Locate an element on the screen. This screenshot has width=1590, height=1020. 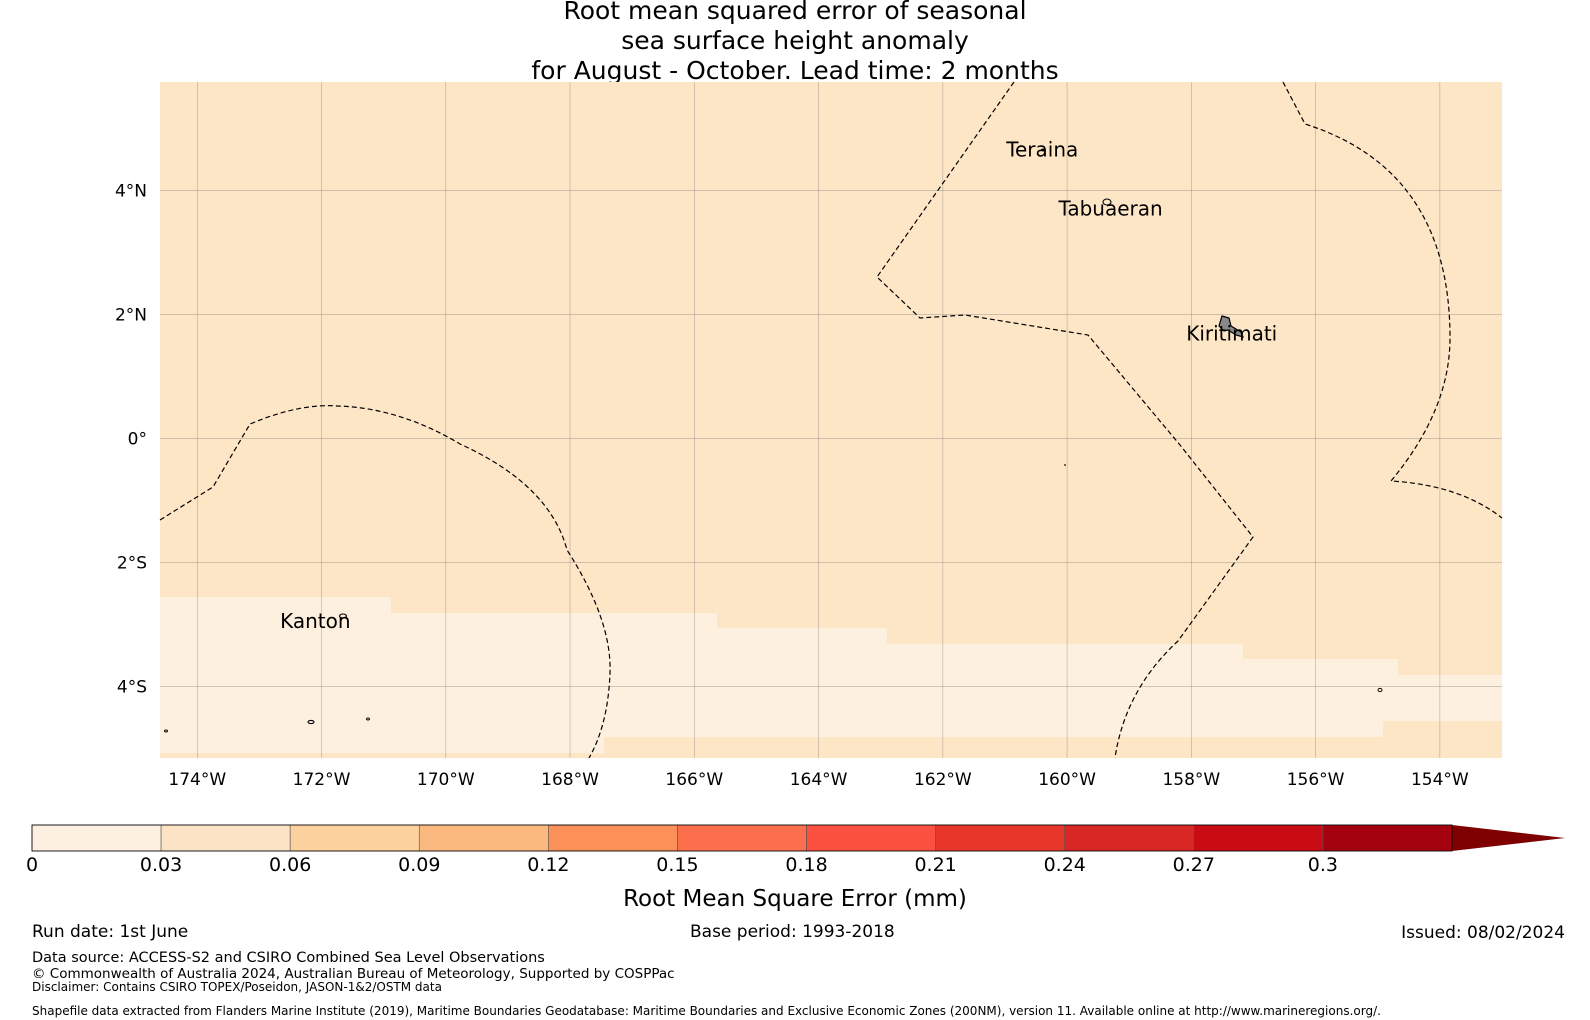
island-teraina-shape is located at coordinates (1043, 150).